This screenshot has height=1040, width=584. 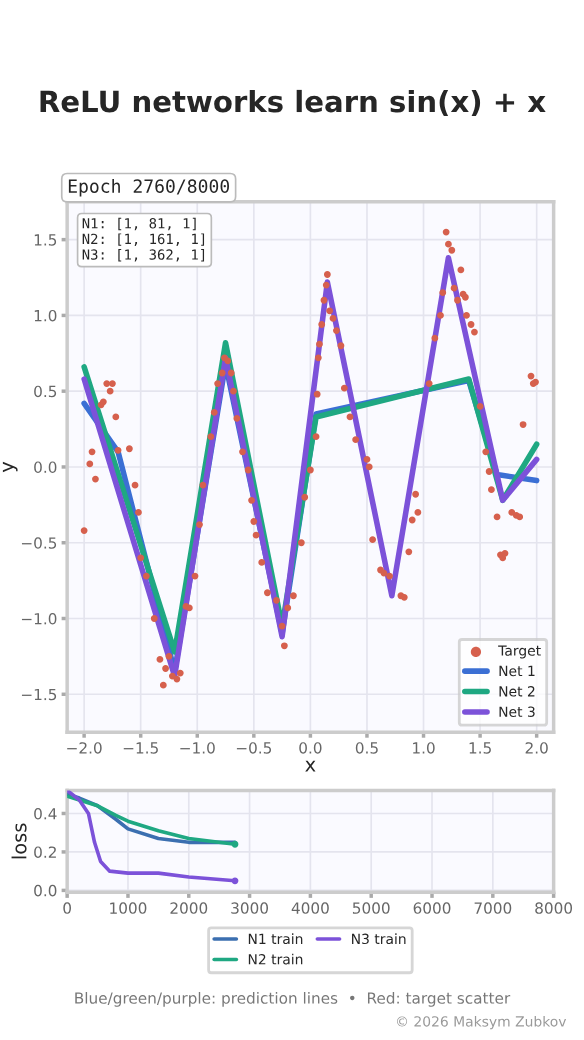 What do you see at coordinates (149, 187) in the screenshot?
I see `text: Epoch 2760/8000` at bounding box center [149, 187].